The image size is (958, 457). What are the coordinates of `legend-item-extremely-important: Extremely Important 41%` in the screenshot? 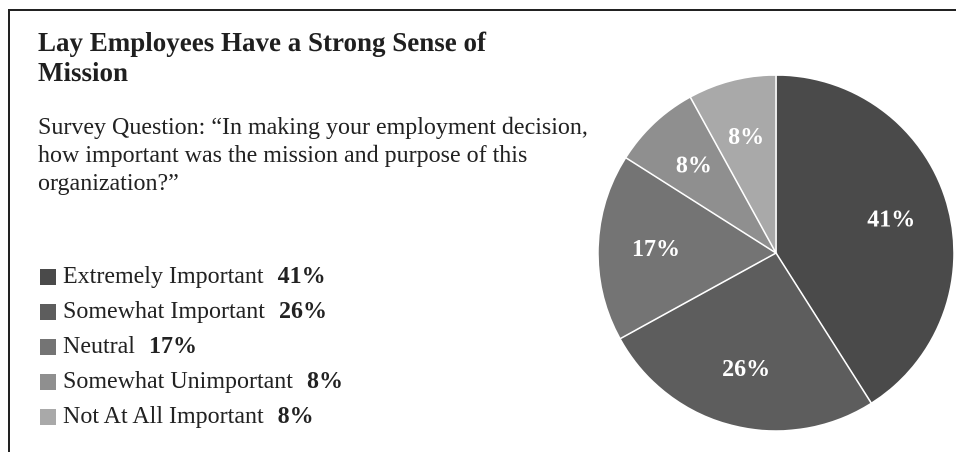 It's located at (191, 276).